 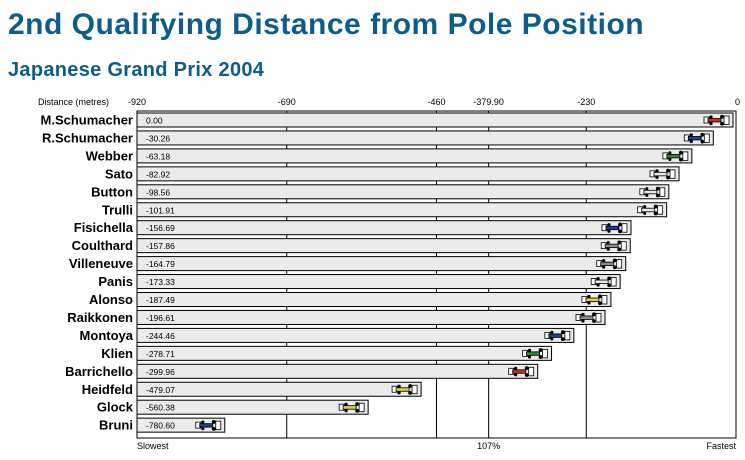 I want to click on tick-label: -920, so click(x=137, y=102).